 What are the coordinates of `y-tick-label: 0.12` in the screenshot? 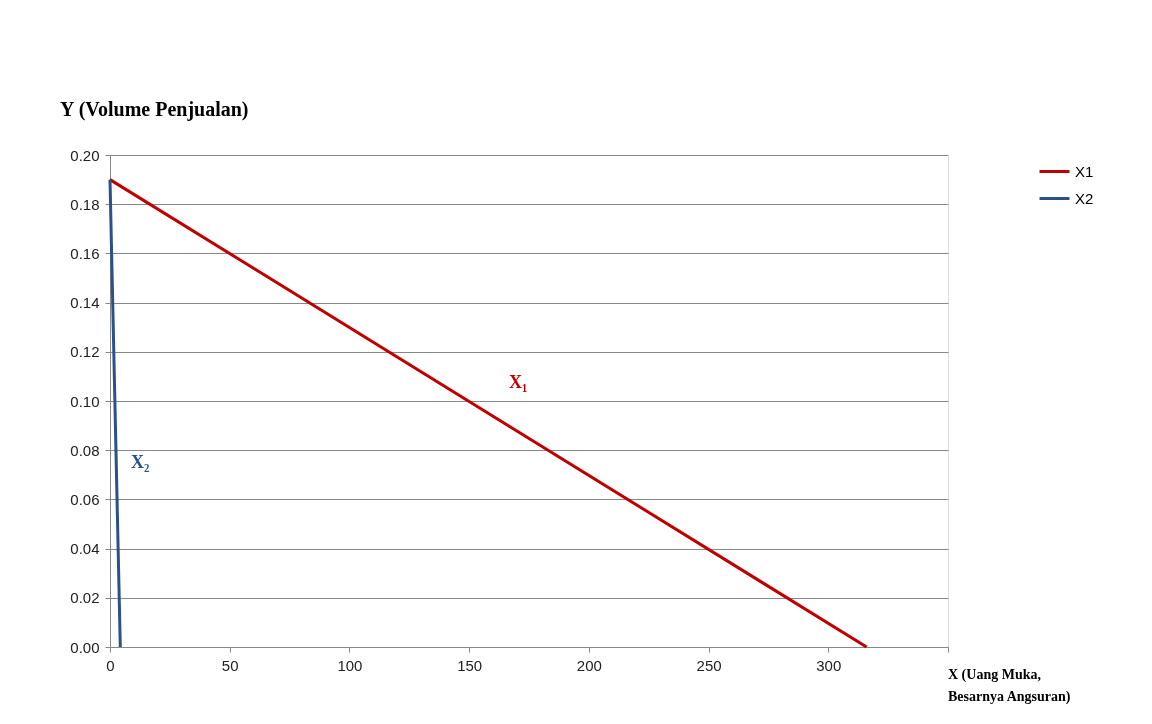 It's located at (85, 352).